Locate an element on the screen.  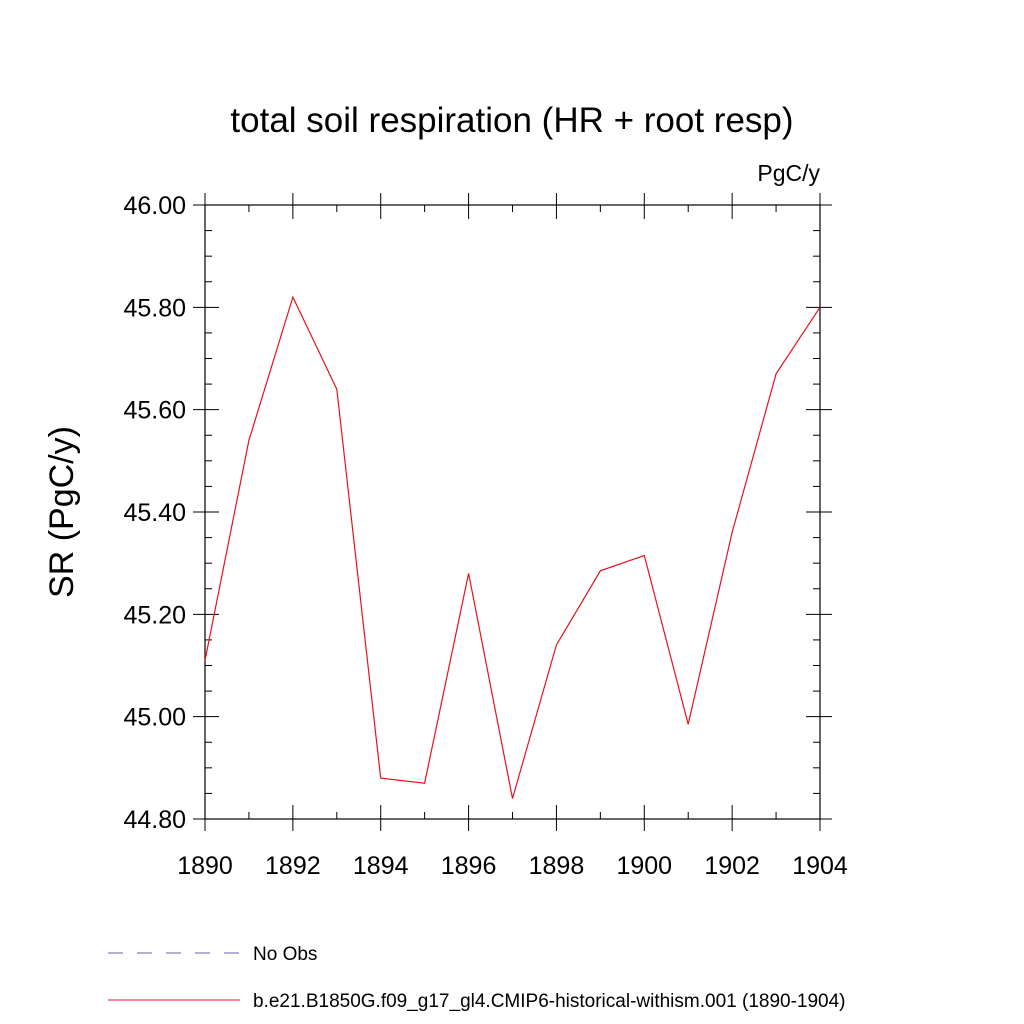
units-label: PgC/y is located at coordinates (788, 173).